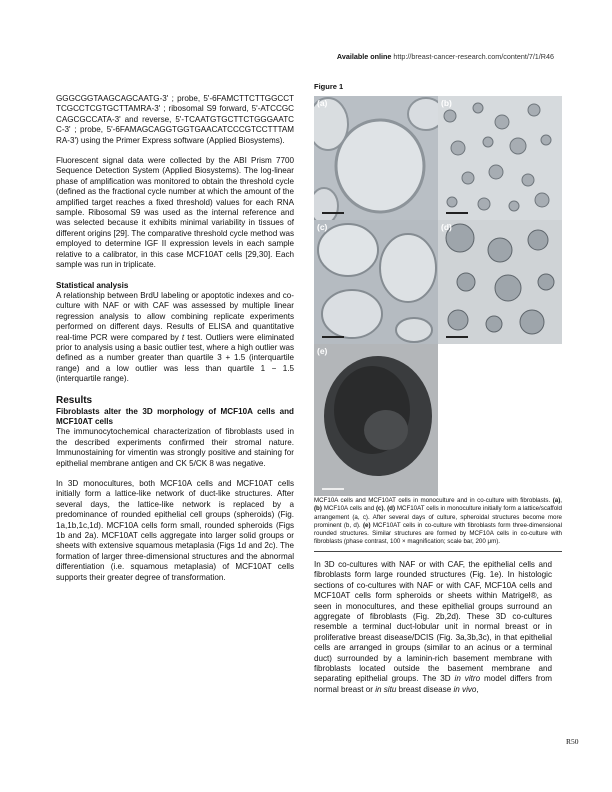  I want to click on panel-b-micrograph: (b), so click(500, 158).